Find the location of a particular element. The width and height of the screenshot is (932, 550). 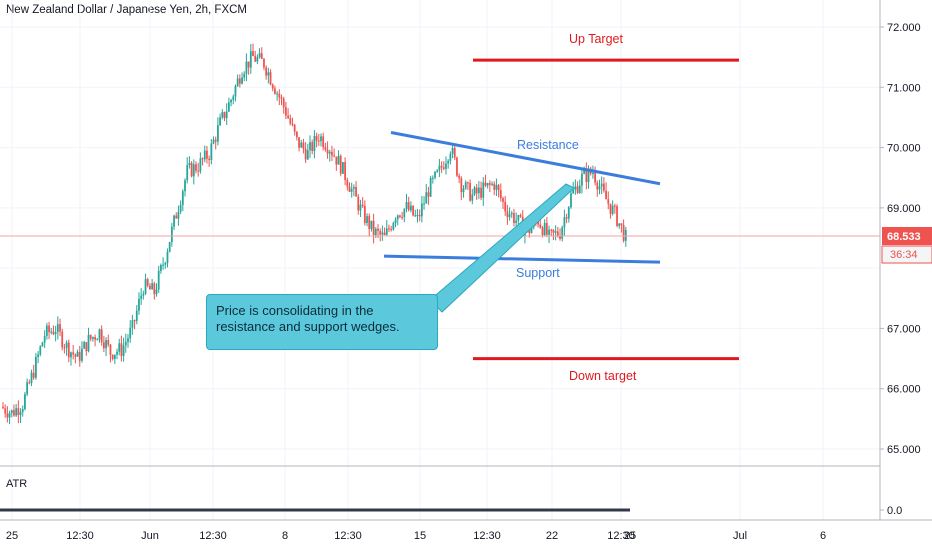

time-tick-label: 6 is located at coordinates (823, 536).